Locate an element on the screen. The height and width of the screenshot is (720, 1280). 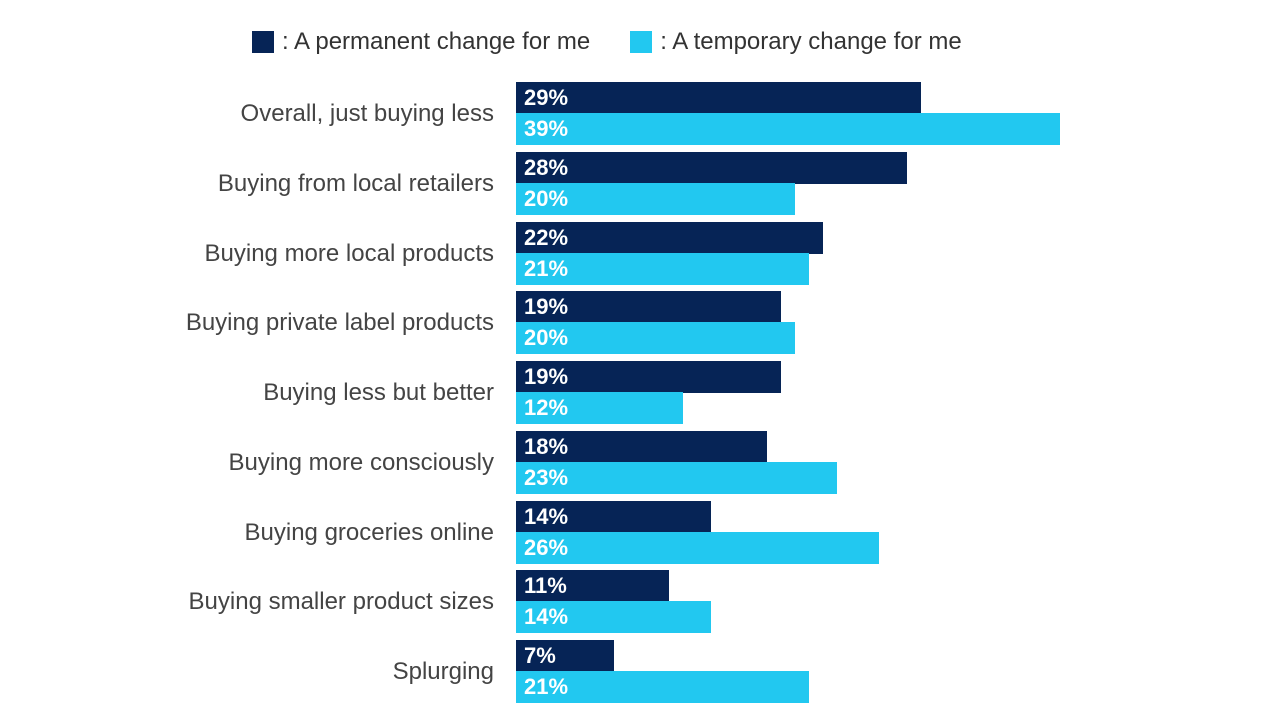
bar-temporary: 12% is located at coordinates (599, 408).